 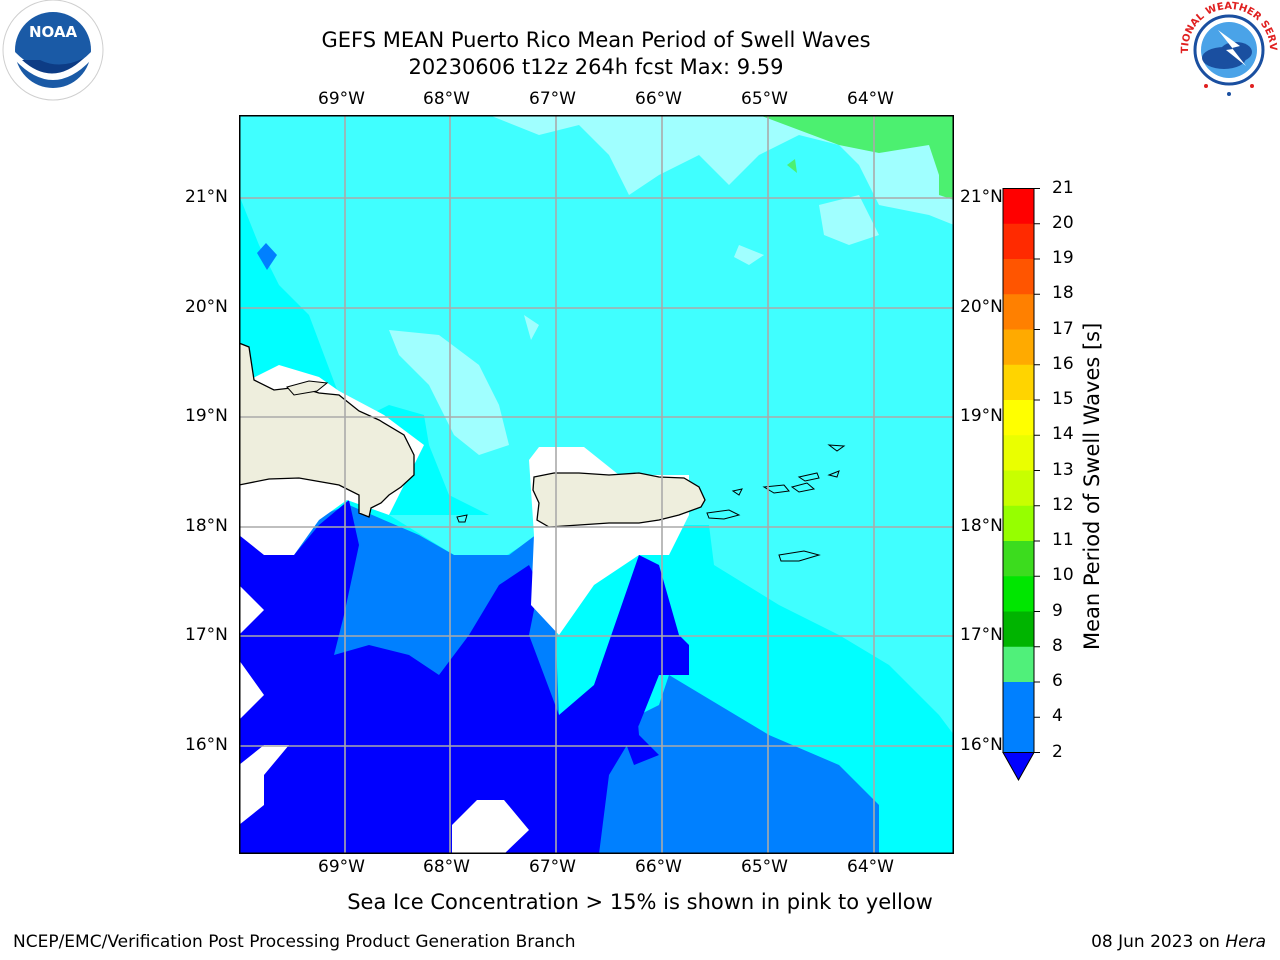 What do you see at coordinates (206, 307) in the screenshot?
I see `lat-label-left-20n: 20°N` at bounding box center [206, 307].